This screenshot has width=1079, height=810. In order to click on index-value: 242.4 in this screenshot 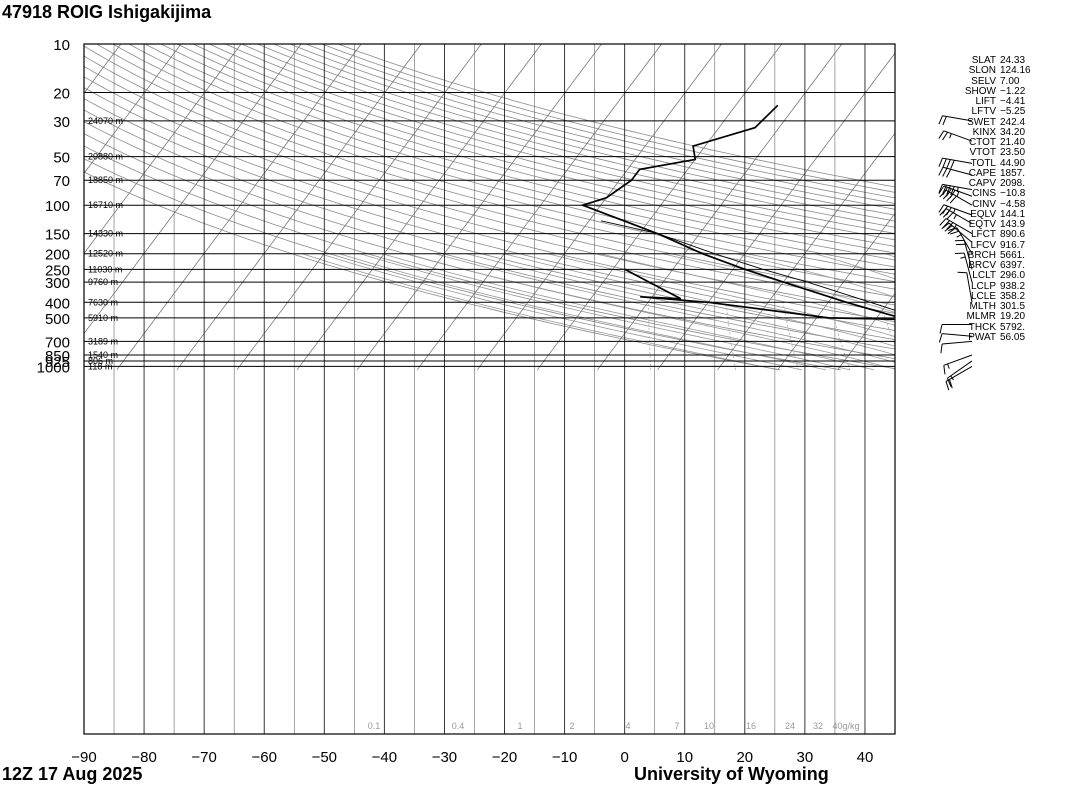, I will do `click(1013, 122)`.